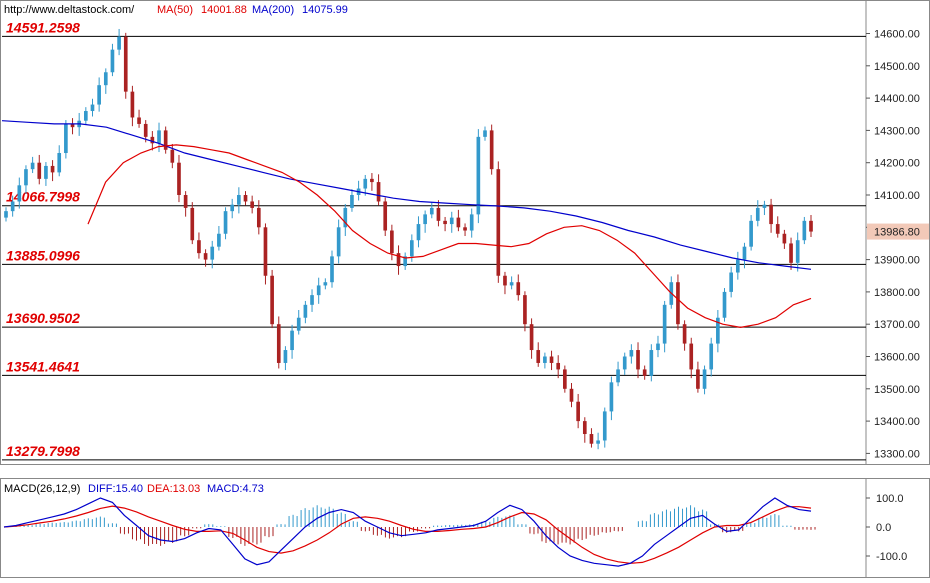  I want to click on macd-diff-line, so click(407, 532).